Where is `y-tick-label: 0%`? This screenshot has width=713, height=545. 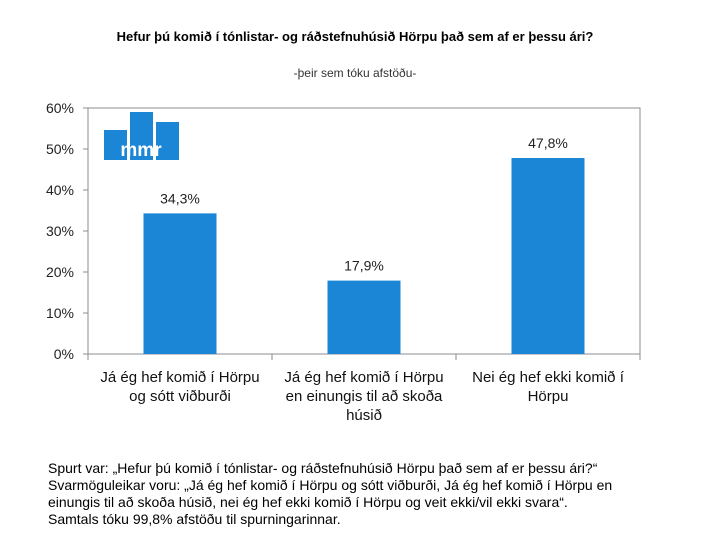 y-tick-label: 0% is located at coordinates (64, 354).